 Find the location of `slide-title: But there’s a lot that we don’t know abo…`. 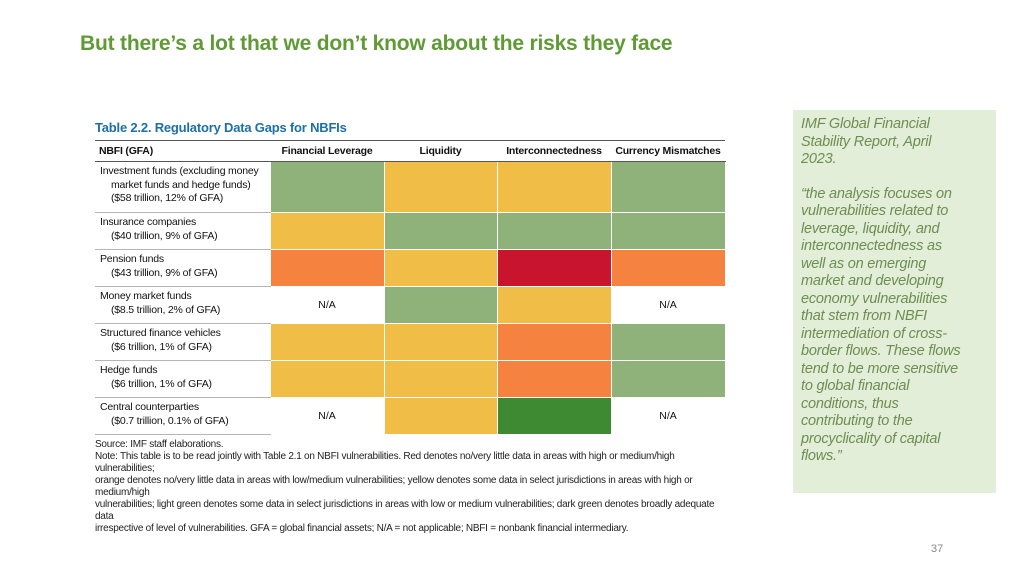

slide-title: But there’s a lot that we don’t know abo… is located at coordinates (376, 43).